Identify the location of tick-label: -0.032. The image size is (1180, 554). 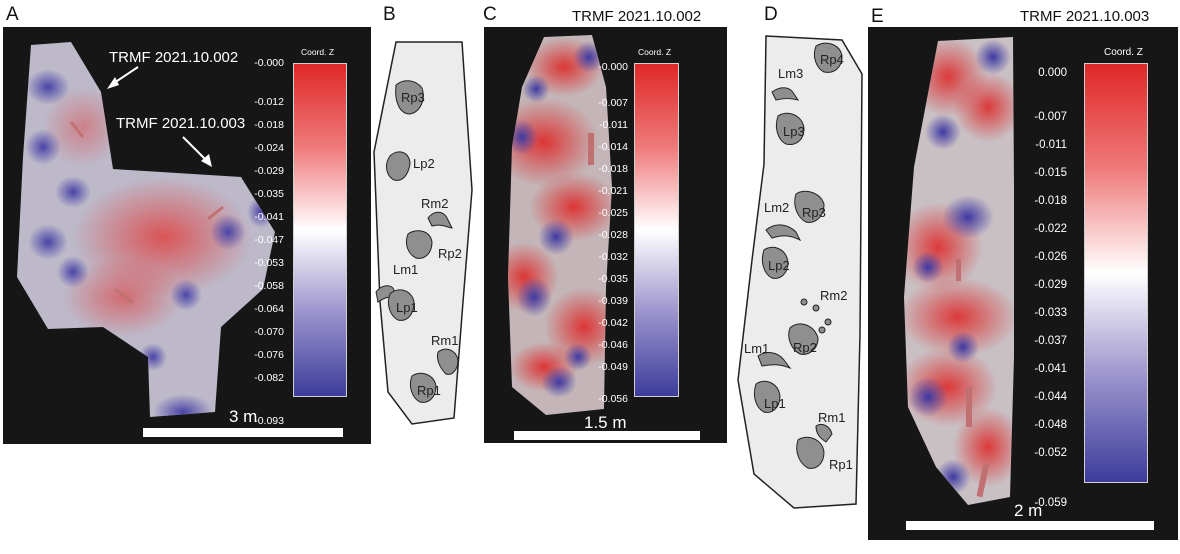
(613, 257).